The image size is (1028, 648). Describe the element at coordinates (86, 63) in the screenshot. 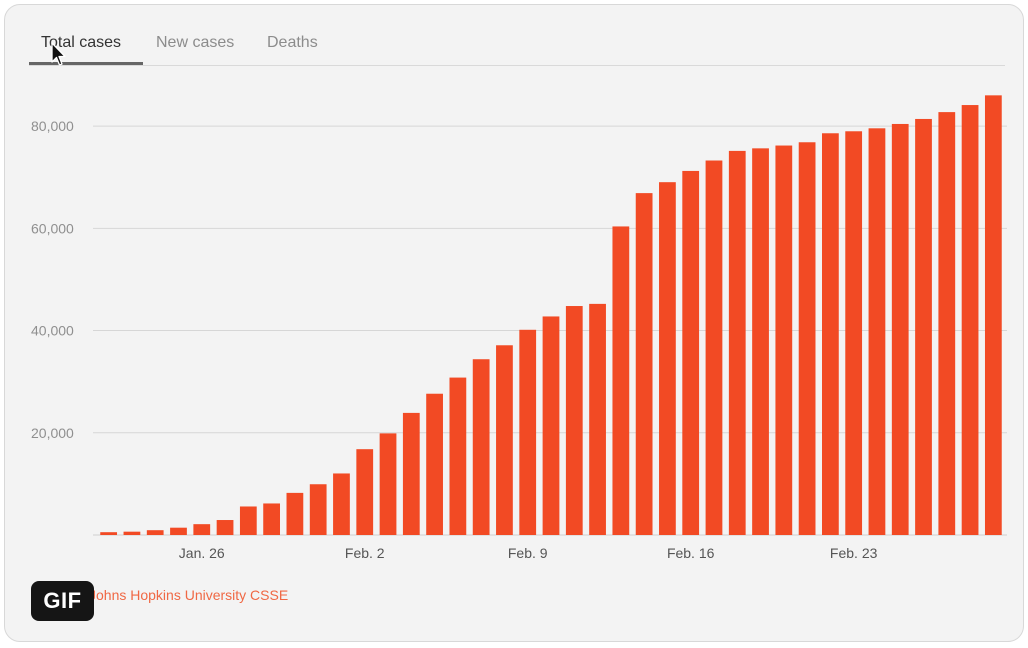

I see `active-tab-indicator` at that location.